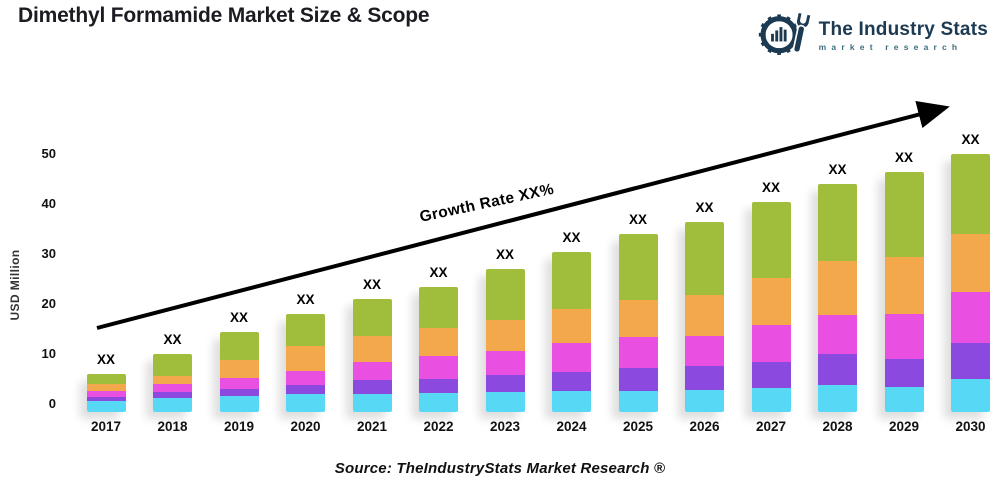 The height and width of the screenshot is (500, 1000). I want to click on bar-column-2023, so click(505, 340).